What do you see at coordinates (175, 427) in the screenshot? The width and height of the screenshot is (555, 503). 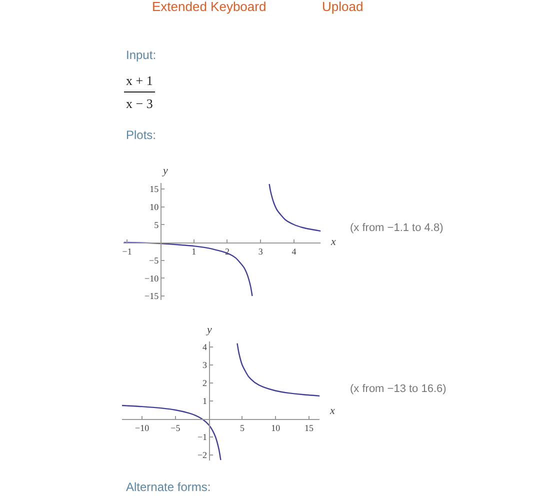 I see `x-tick-label: −5` at bounding box center [175, 427].